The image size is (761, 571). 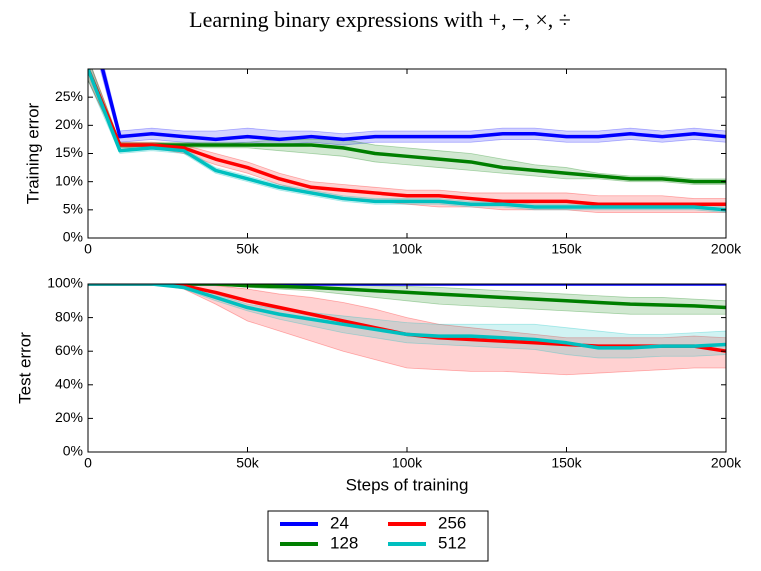 What do you see at coordinates (452, 522) in the screenshot?
I see `legend-label: 256` at bounding box center [452, 522].